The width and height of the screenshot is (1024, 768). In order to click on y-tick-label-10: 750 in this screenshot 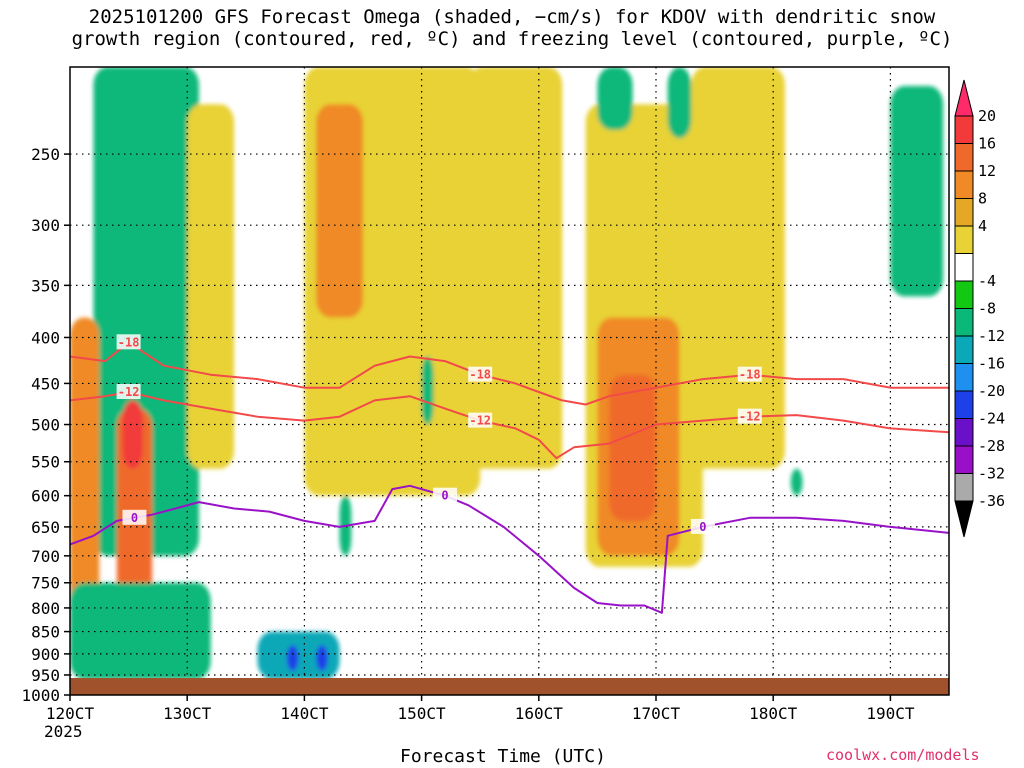, I will do `click(45, 583)`.